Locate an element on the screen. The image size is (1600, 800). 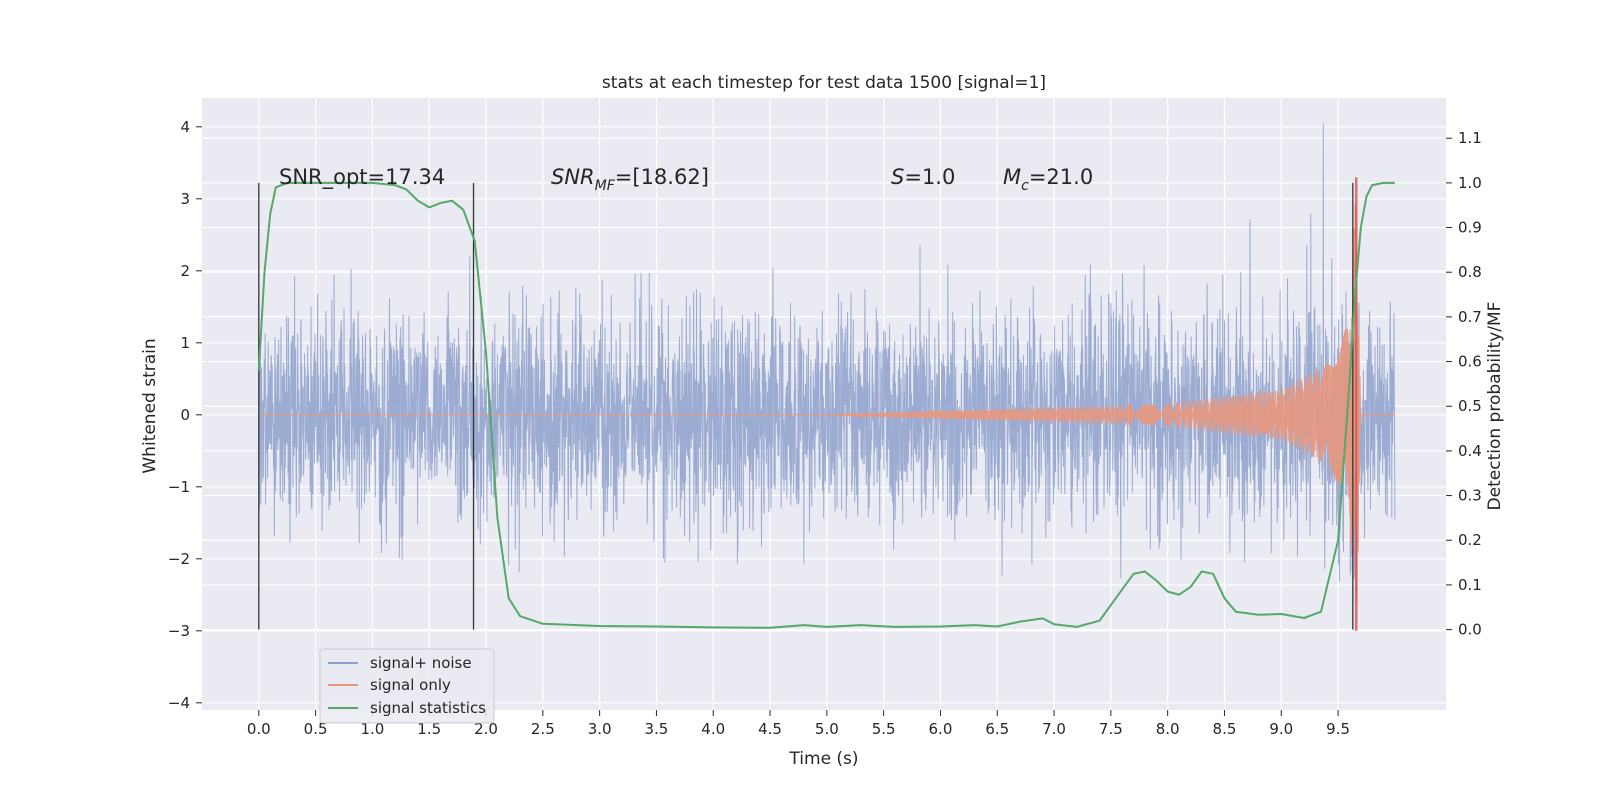
y-tick-label: −1 is located at coordinates (179, 487).